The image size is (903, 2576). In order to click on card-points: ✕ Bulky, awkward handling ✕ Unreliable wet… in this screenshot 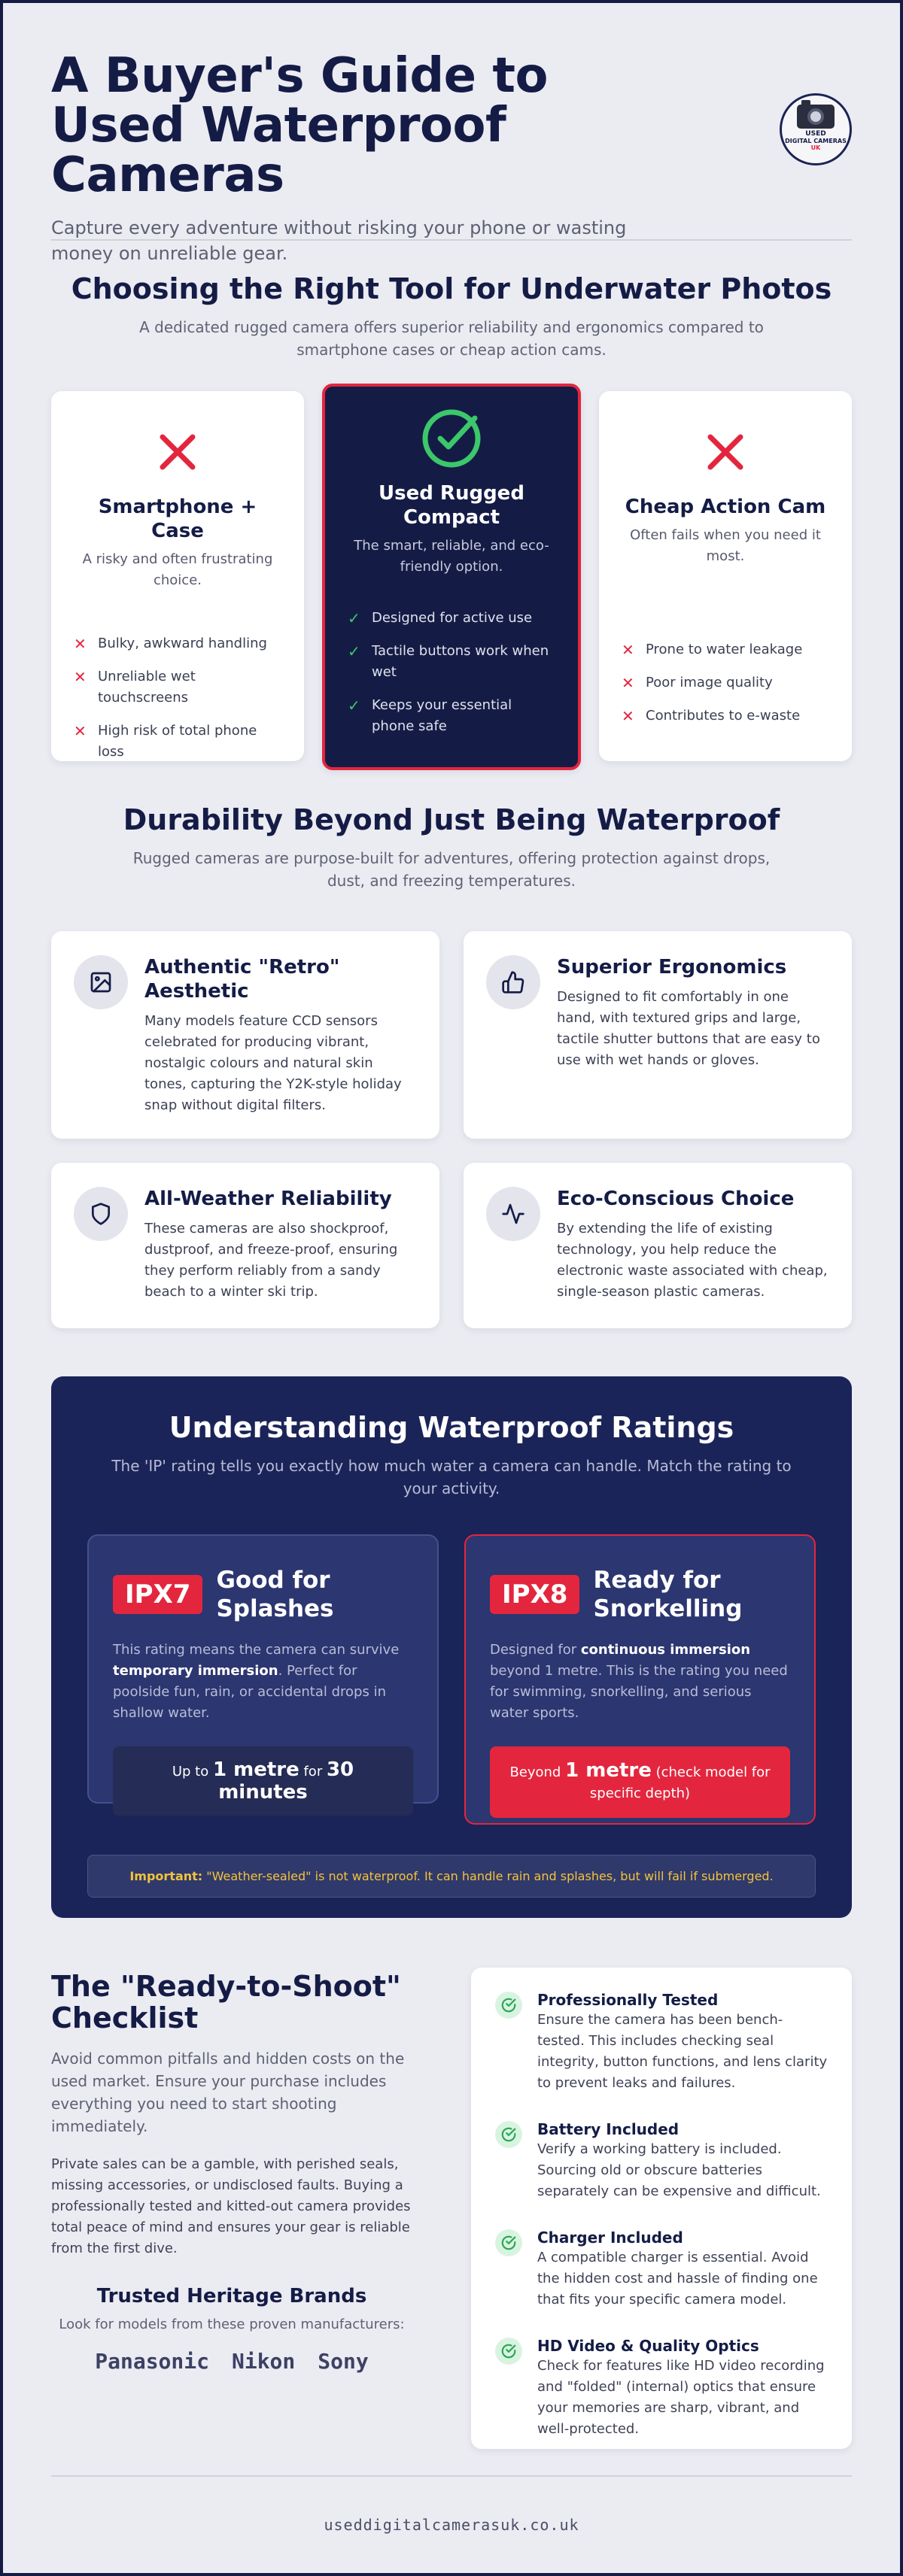, I will do `click(177, 698)`.